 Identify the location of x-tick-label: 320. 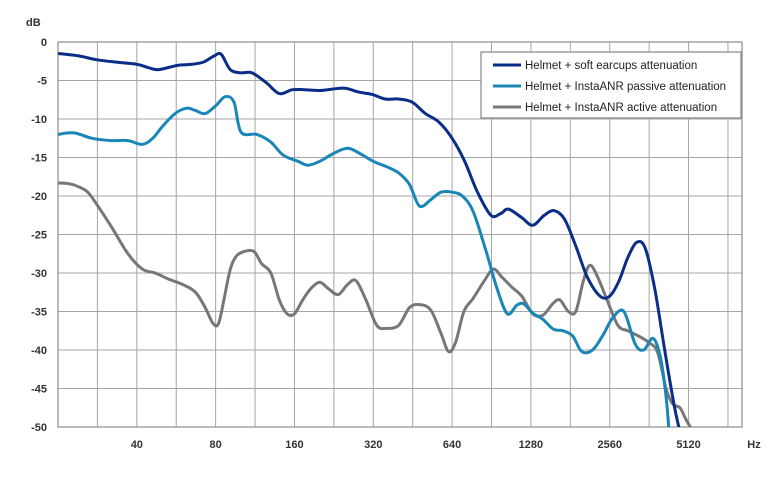
(373, 445).